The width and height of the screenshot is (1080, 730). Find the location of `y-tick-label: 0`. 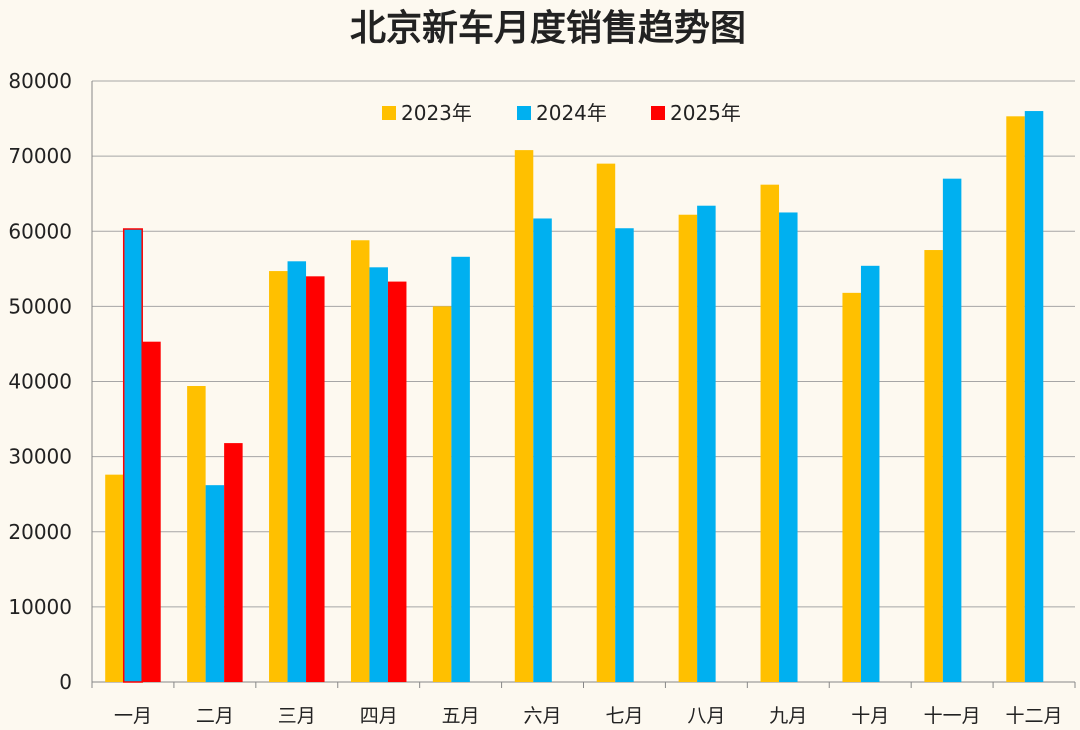

y-tick-label: 0 is located at coordinates (65, 682).